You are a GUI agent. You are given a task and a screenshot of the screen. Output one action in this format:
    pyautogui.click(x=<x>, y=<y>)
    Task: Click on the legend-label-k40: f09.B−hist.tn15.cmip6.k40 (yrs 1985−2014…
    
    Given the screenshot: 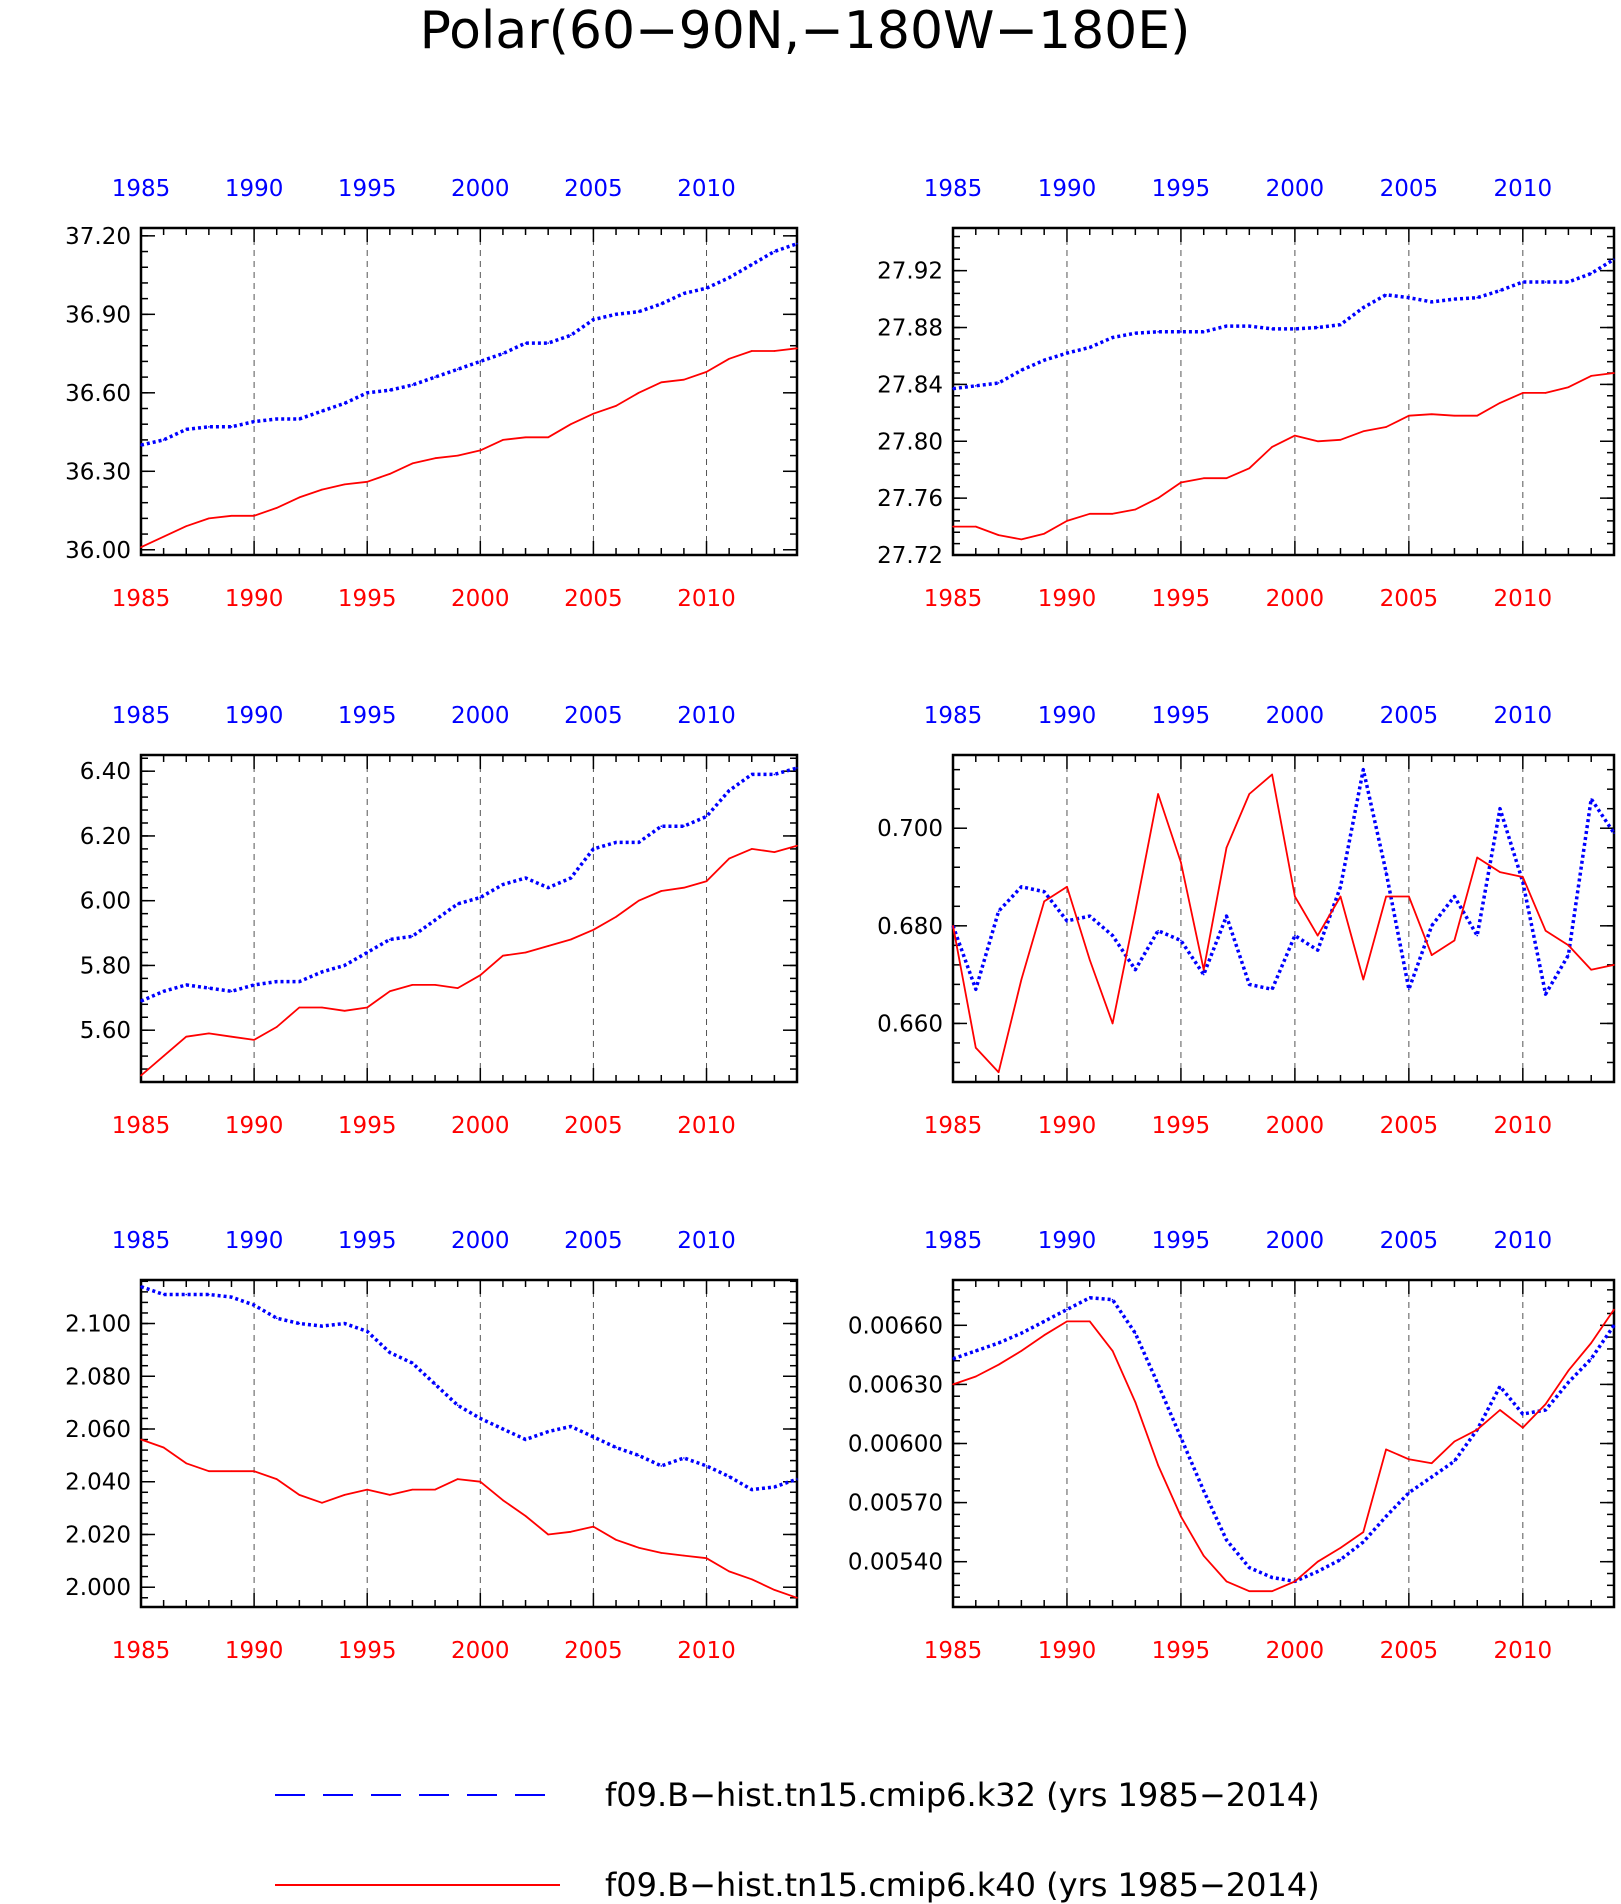 What is the action you would take?
    pyautogui.click(x=962, y=1885)
    